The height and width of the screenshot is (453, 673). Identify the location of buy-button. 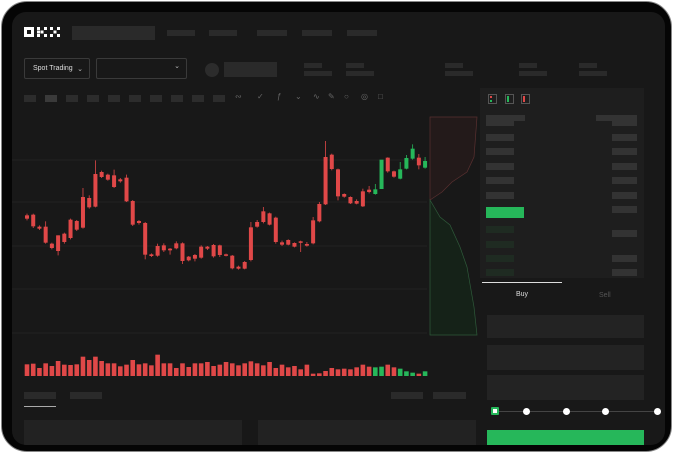
(565, 437).